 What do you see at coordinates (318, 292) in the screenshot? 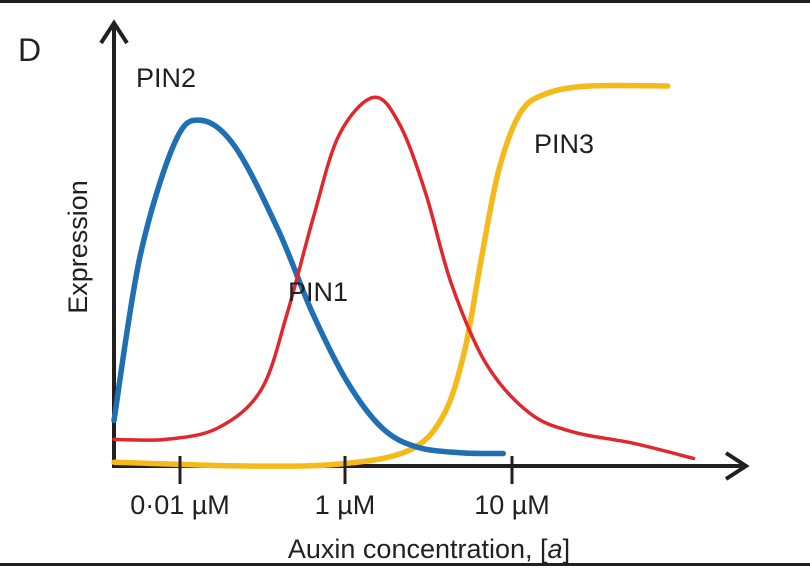
I see `series-label-pin1: PIN1` at bounding box center [318, 292].